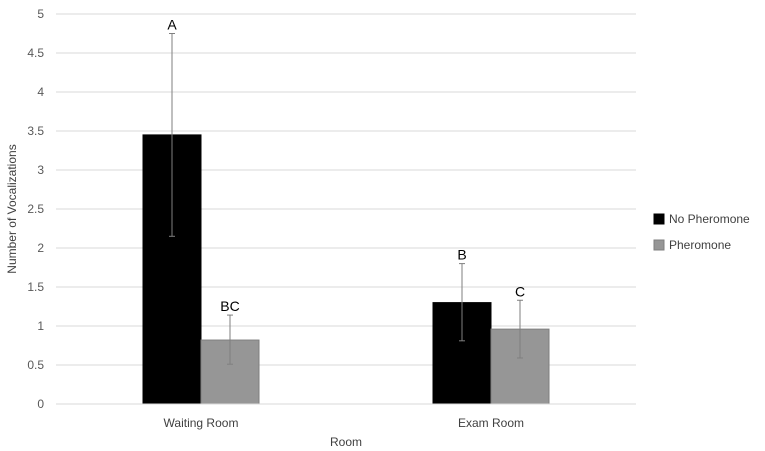  I want to click on y-tick-label: 2, so click(40, 248).